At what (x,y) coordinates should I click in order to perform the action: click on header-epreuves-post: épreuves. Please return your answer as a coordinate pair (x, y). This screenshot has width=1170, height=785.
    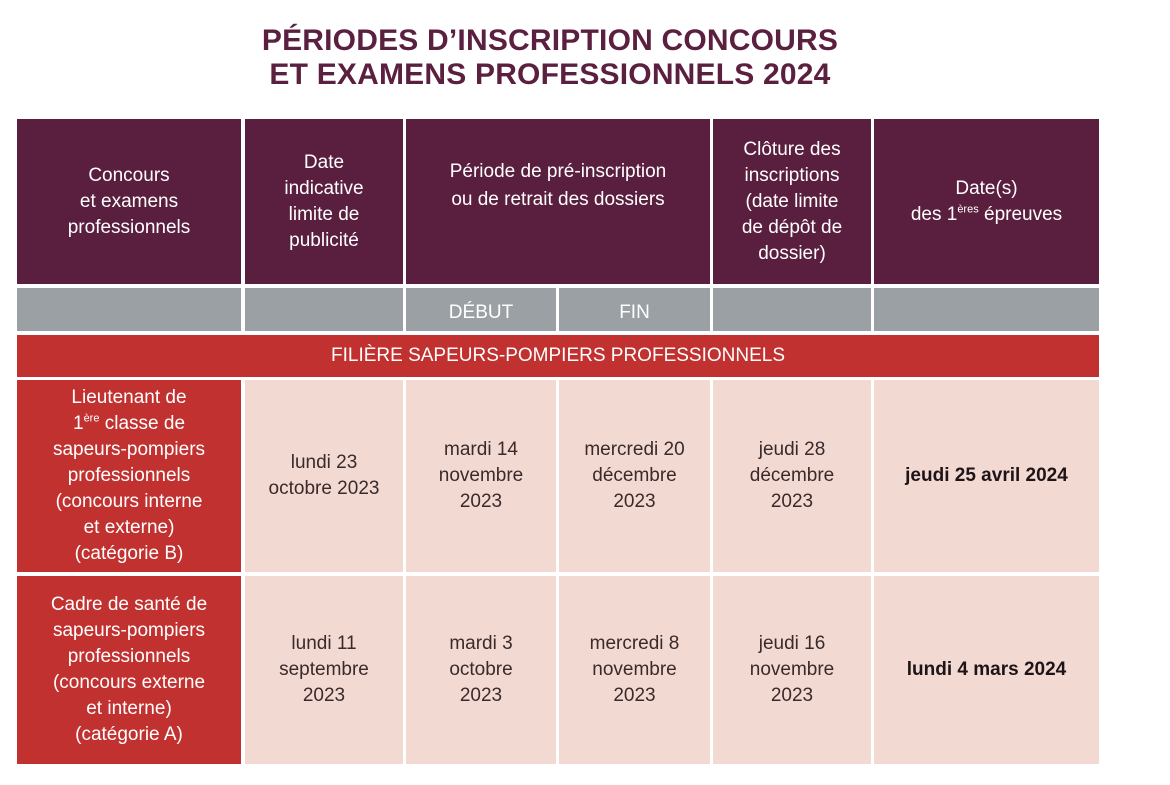
    Looking at the image, I should click on (1020, 214).